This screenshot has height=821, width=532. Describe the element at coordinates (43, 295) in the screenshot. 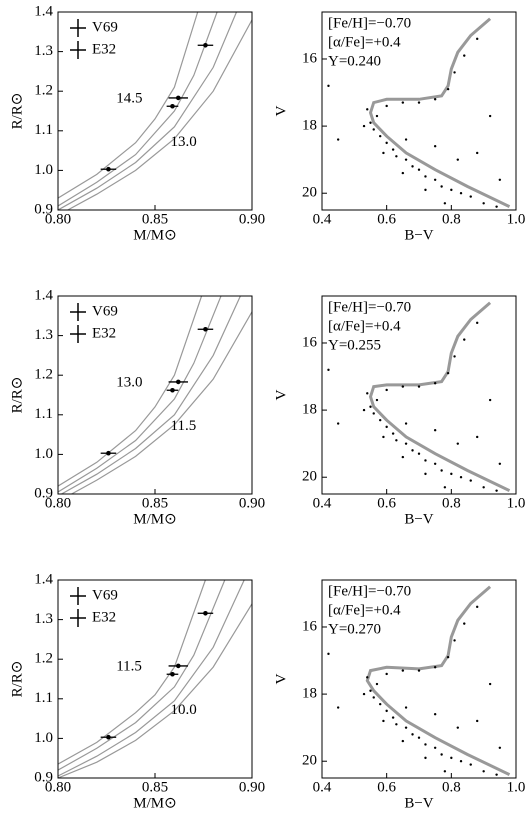

I see `y-tick-label: 1.4` at that location.